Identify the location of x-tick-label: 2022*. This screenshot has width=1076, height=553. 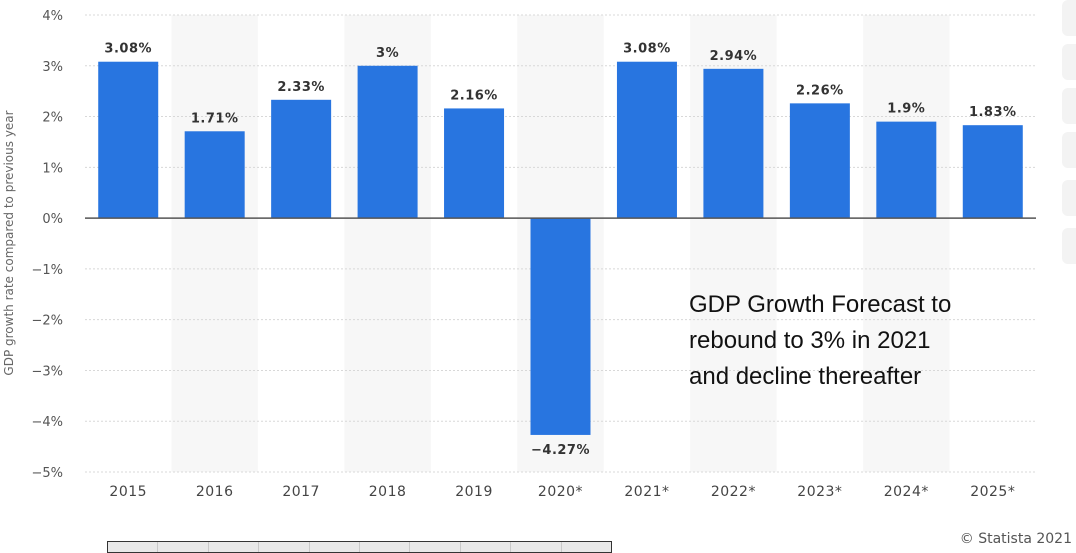
(733, 492).